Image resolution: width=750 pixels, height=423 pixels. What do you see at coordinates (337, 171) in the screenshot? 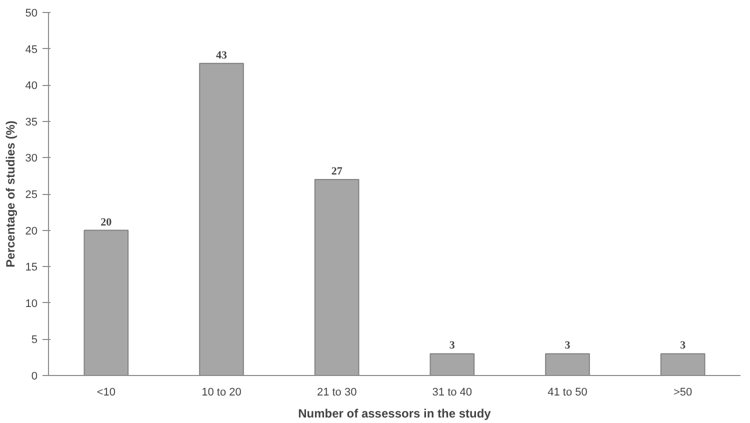
I see `data-label: 27` at bounding box center [337, 171].